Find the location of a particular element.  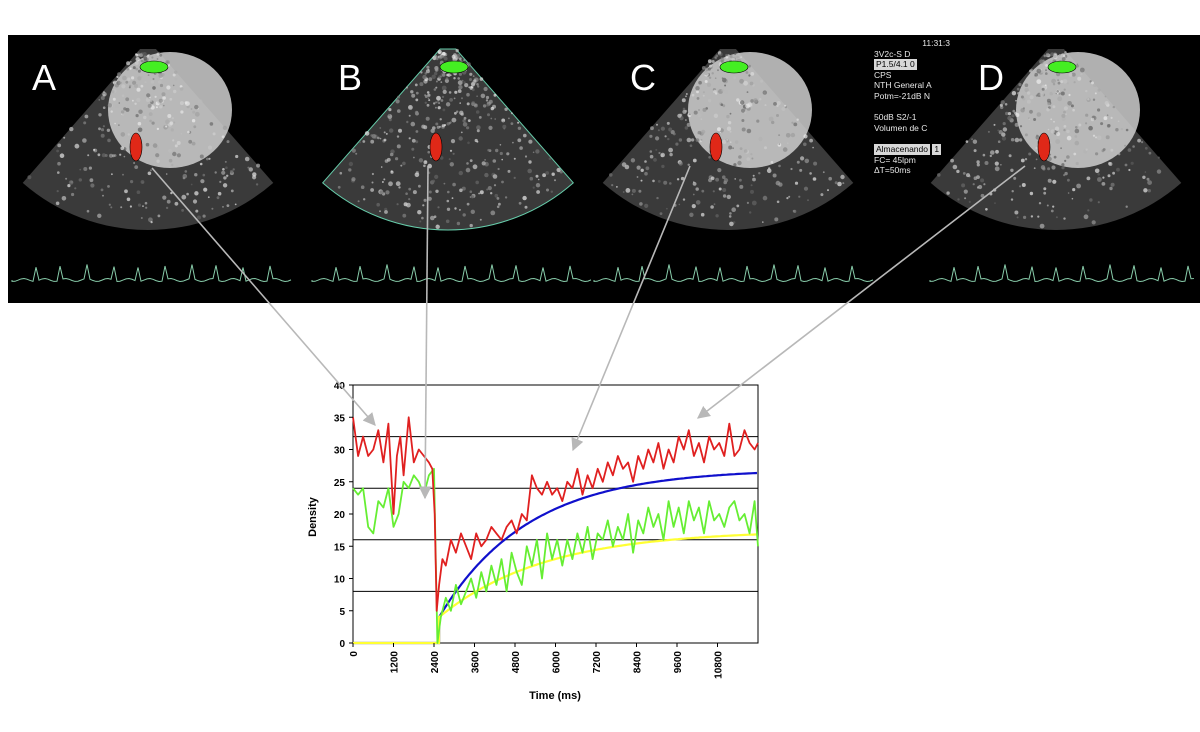

y-tick-label: 40 is located at coordinates (340, 386).